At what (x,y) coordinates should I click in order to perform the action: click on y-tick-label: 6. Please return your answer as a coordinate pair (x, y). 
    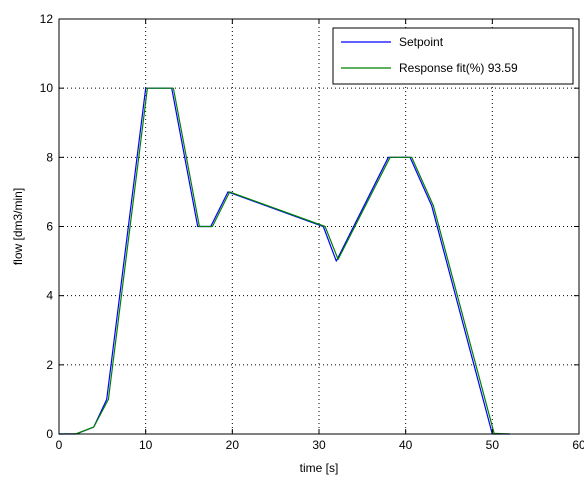
    Looking at the image, I should click on (49, 227).